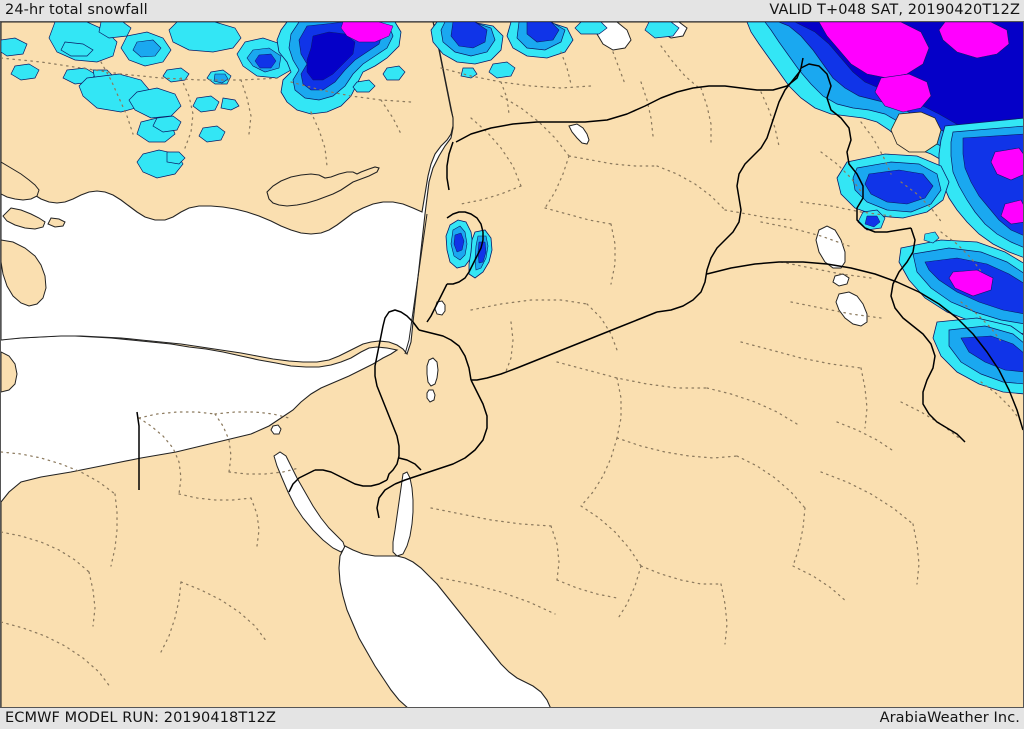  I want to click on water-lake-tiberias, so click(440, 308).